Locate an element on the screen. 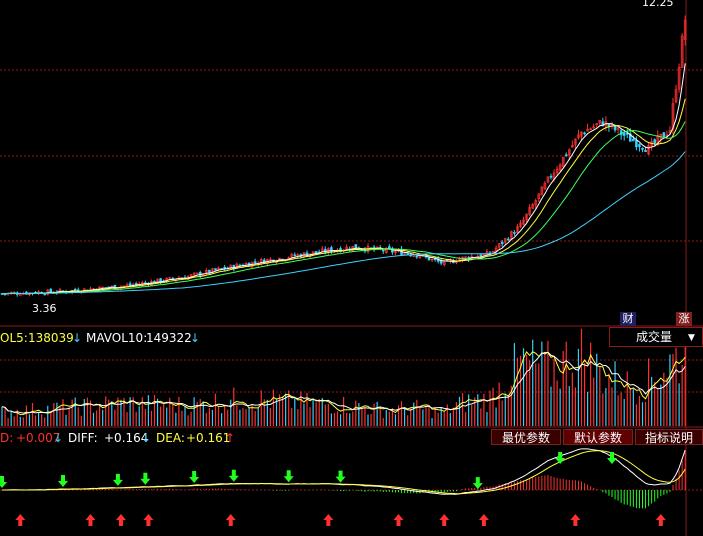 The image size is (703, 536). diff-label: DIFF: is located at coordinates (83, 438).